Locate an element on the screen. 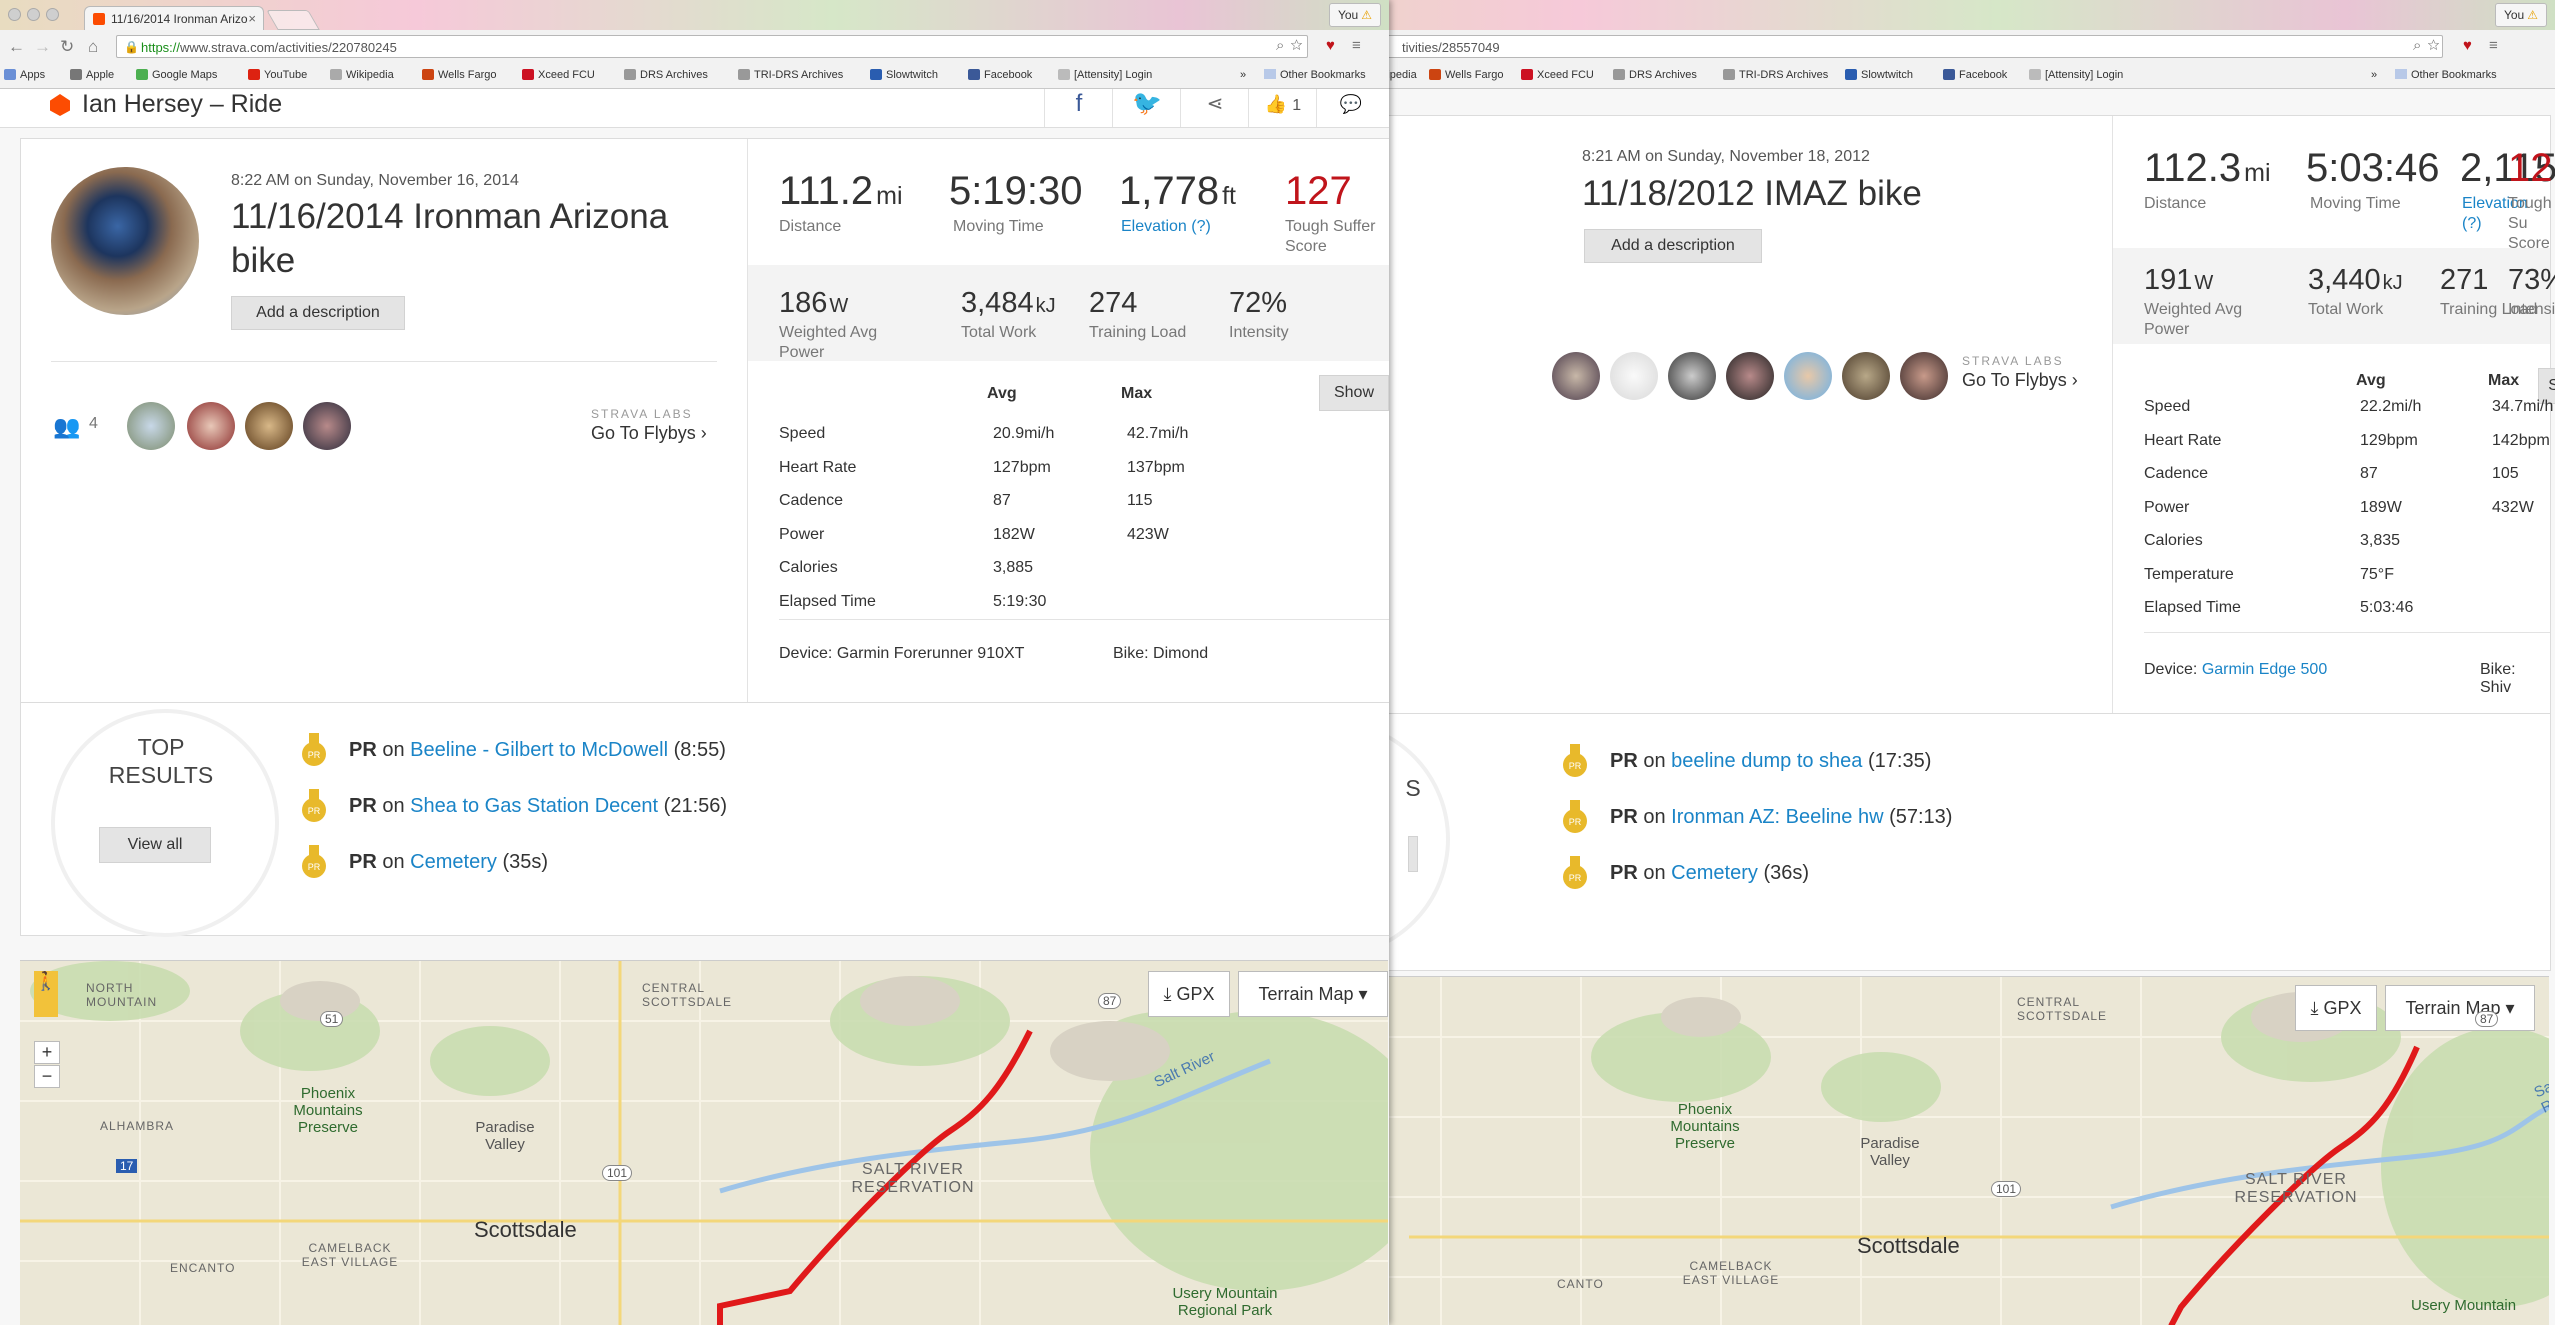 The image size is (2555, 1325). comment-icon: 💬 is located at coordinates (1350, 108).